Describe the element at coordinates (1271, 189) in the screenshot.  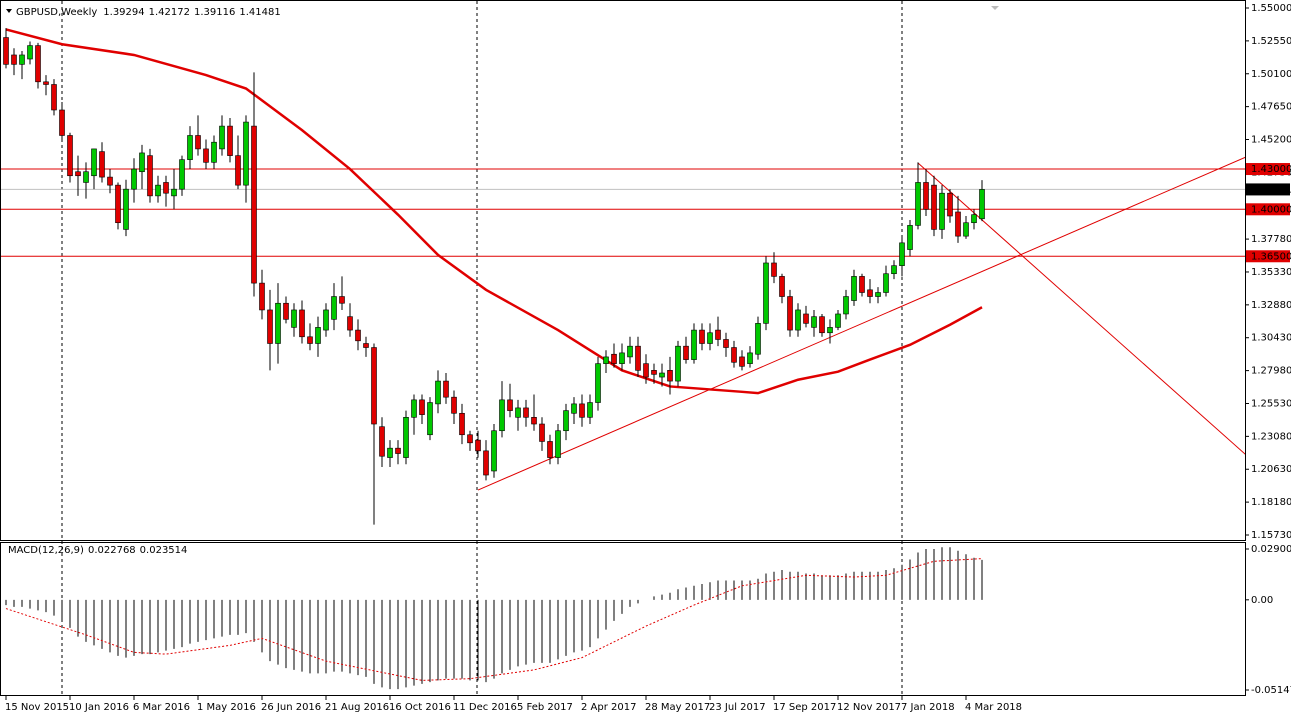
I see `current-price-label: 1.41481` at that location.